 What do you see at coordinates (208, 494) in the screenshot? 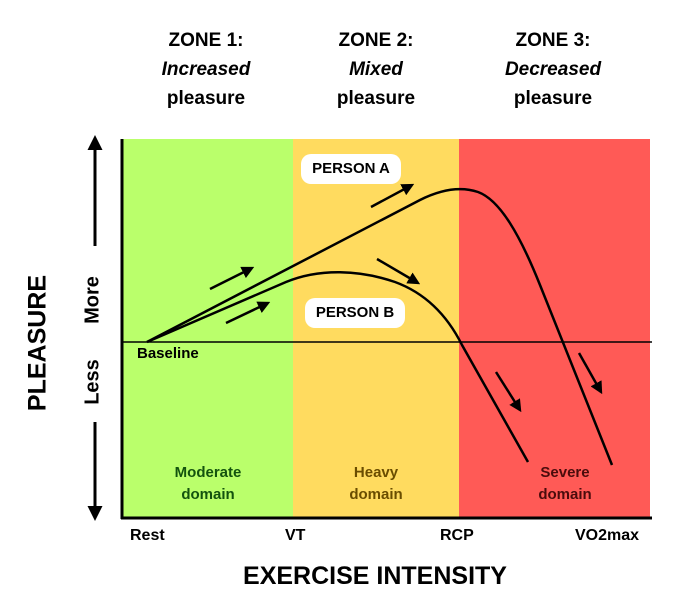
I see `moderate-domain-line2: domain` at bounding box center [208, 494].